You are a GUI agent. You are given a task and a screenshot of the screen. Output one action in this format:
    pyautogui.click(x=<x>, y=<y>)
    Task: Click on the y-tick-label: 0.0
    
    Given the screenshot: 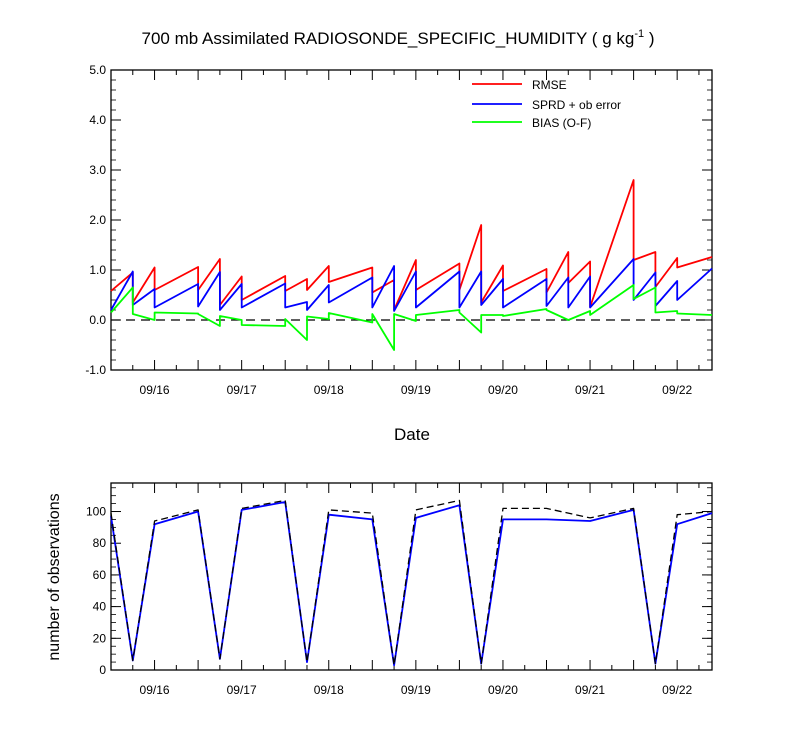 What is the action you would take?
    pyautogui.click(x=97, y=320)
    